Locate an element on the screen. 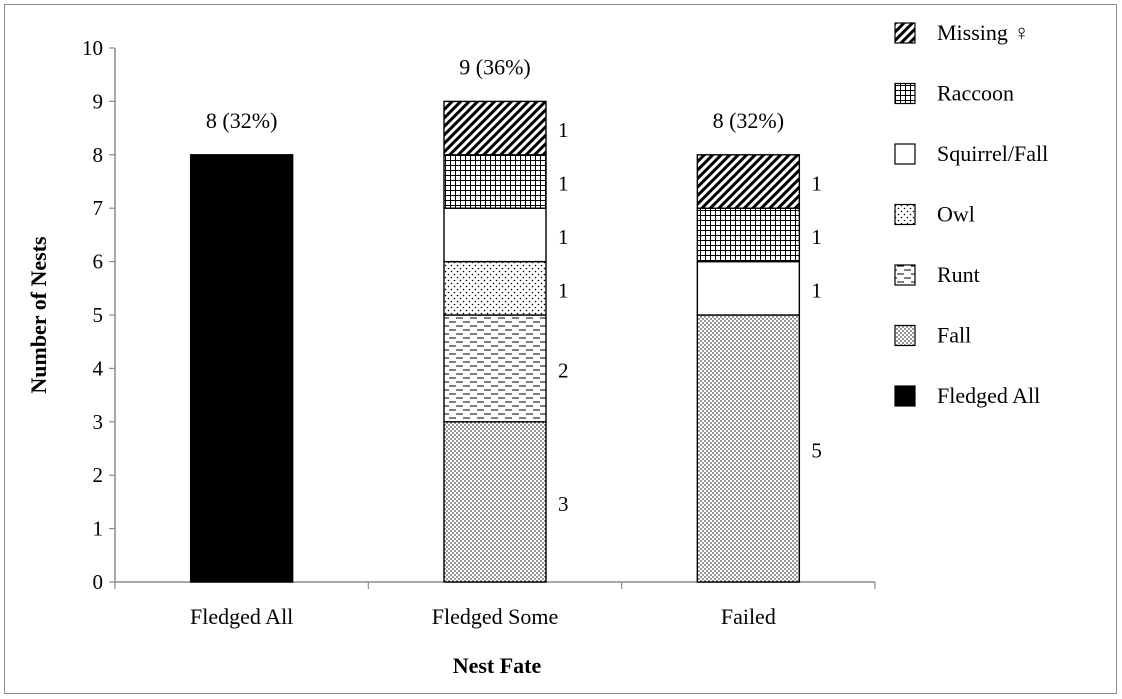  legend-label: Raccoon is located at coordinates (975, 93).